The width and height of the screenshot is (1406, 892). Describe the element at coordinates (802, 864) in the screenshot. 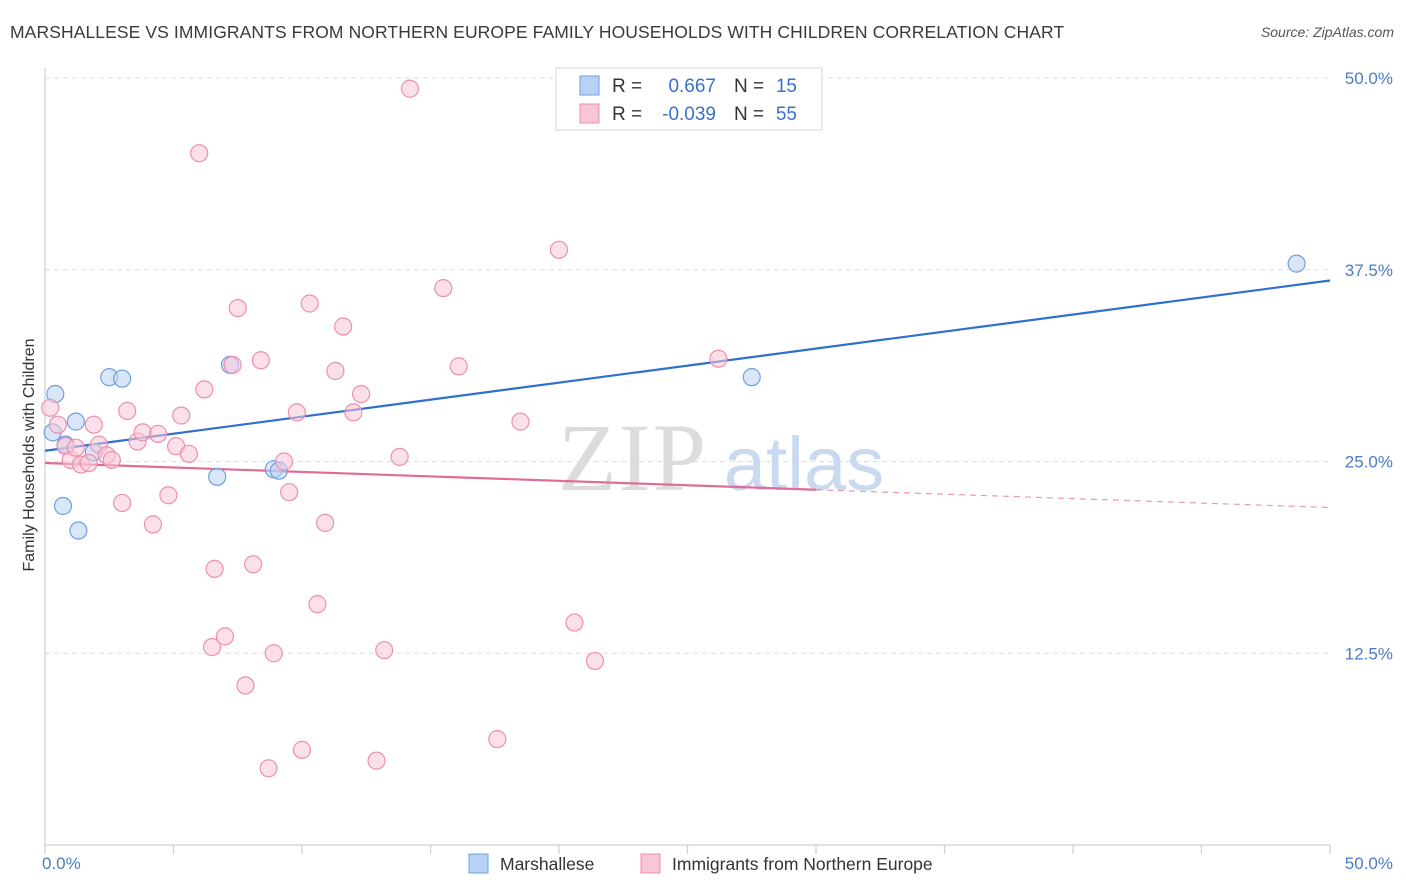

I see `bottom-legend-label-immigrants: Immigrants from Northern Europe` at that location.